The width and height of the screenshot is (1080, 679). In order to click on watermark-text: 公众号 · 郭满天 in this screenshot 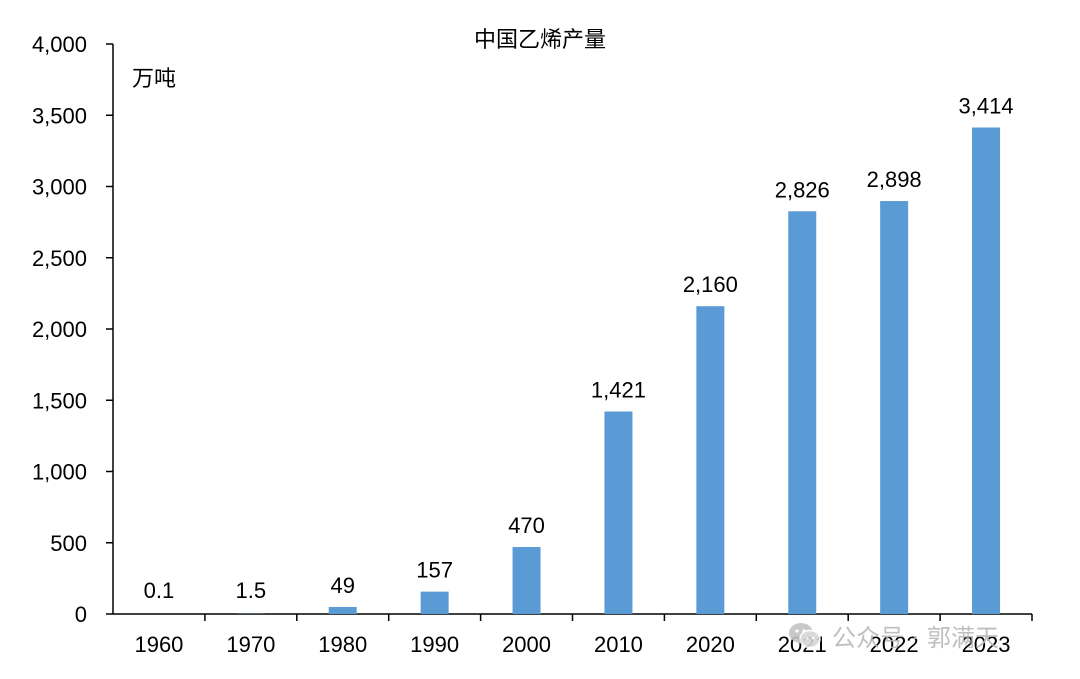, I will do `click(915, 638)`.